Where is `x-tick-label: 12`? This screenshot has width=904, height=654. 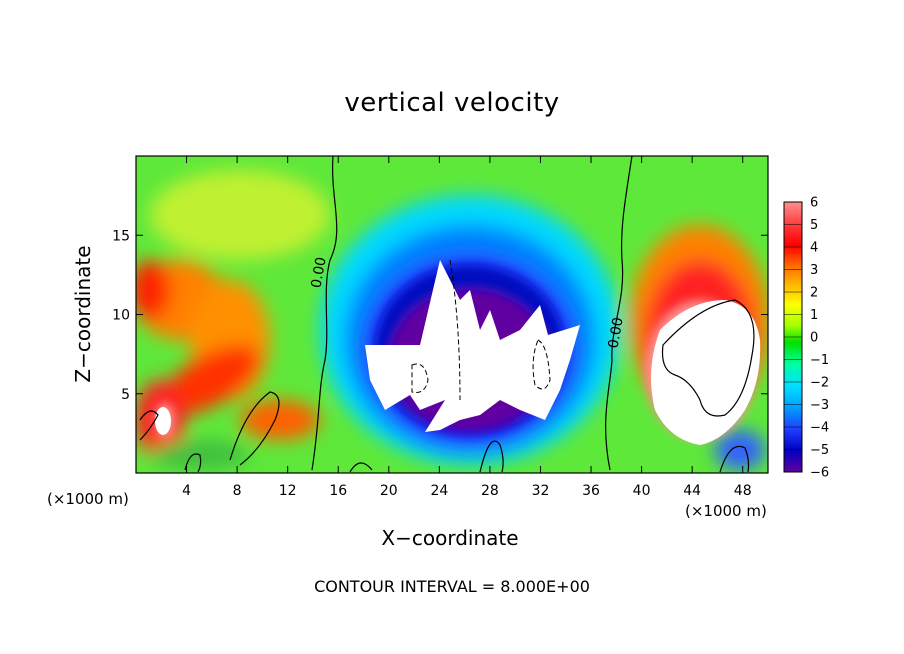 x-tick-label: 12 is located at coordinates (288, 491).